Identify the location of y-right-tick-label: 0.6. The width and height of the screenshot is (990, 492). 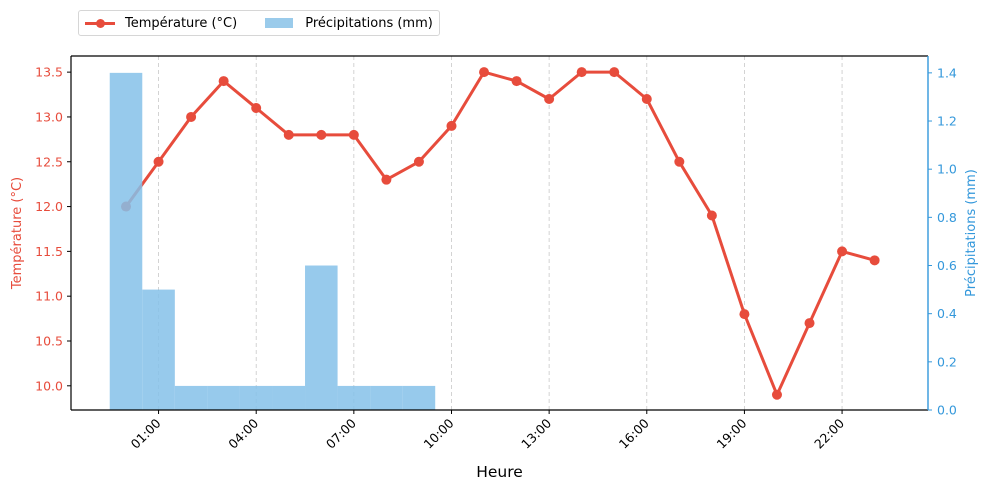
(947, 265).